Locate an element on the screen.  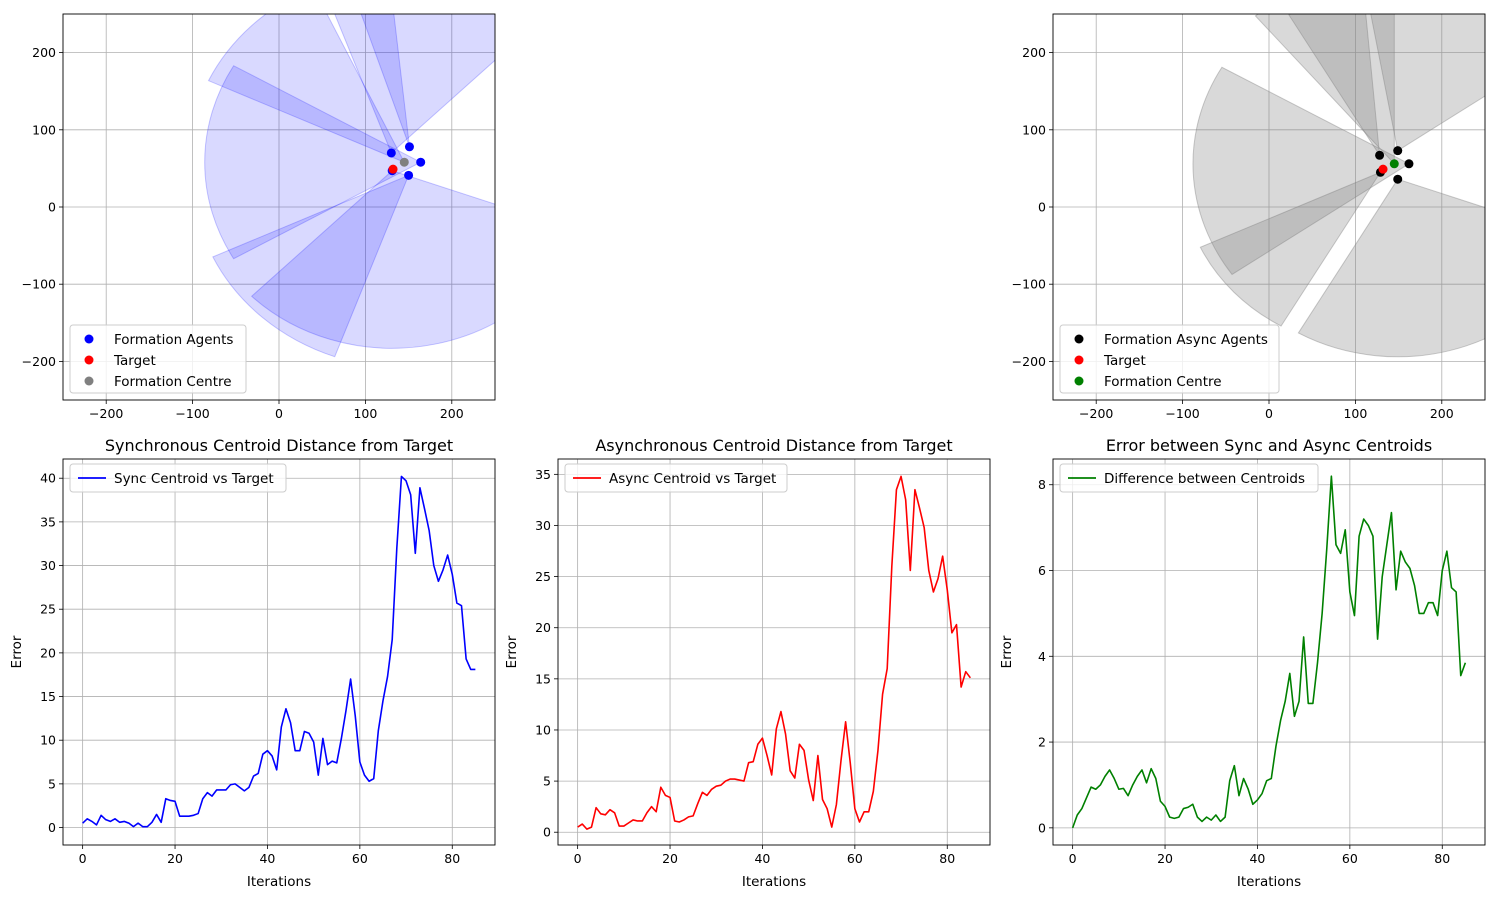
legend-label: Difference between Centroids is located at coordinates (1204, 479).